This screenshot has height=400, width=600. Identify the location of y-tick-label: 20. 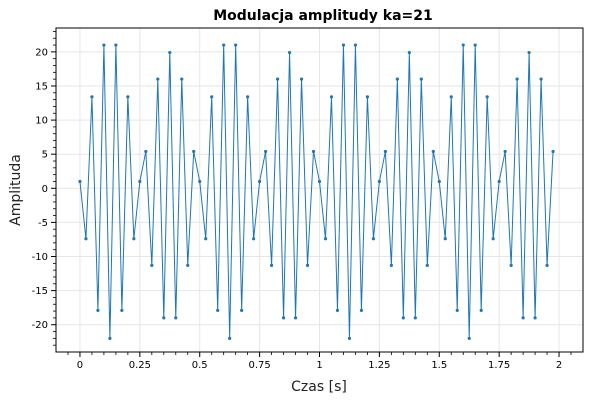
(41, 52).